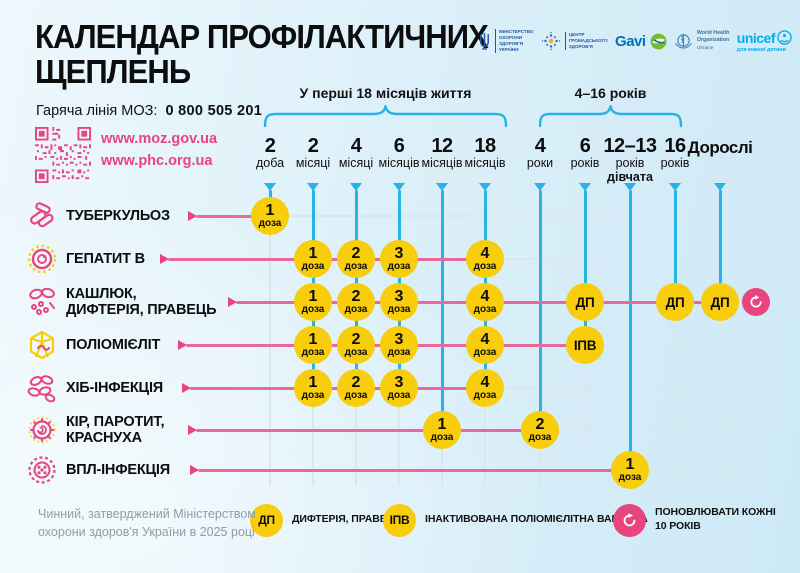 The height and width of the screenshot is (573, 800). I want to click on unicef-emblem-icon, so click(784, 37).